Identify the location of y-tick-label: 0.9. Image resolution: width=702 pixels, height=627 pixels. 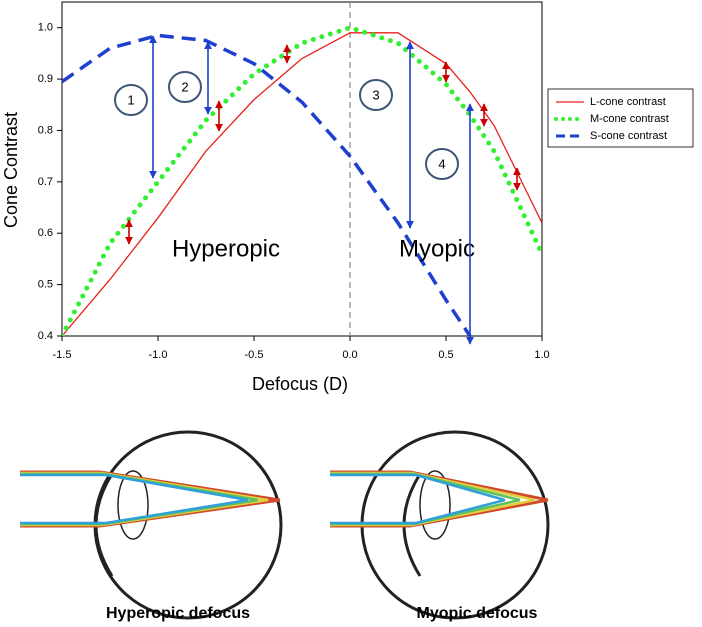
(45, 79).